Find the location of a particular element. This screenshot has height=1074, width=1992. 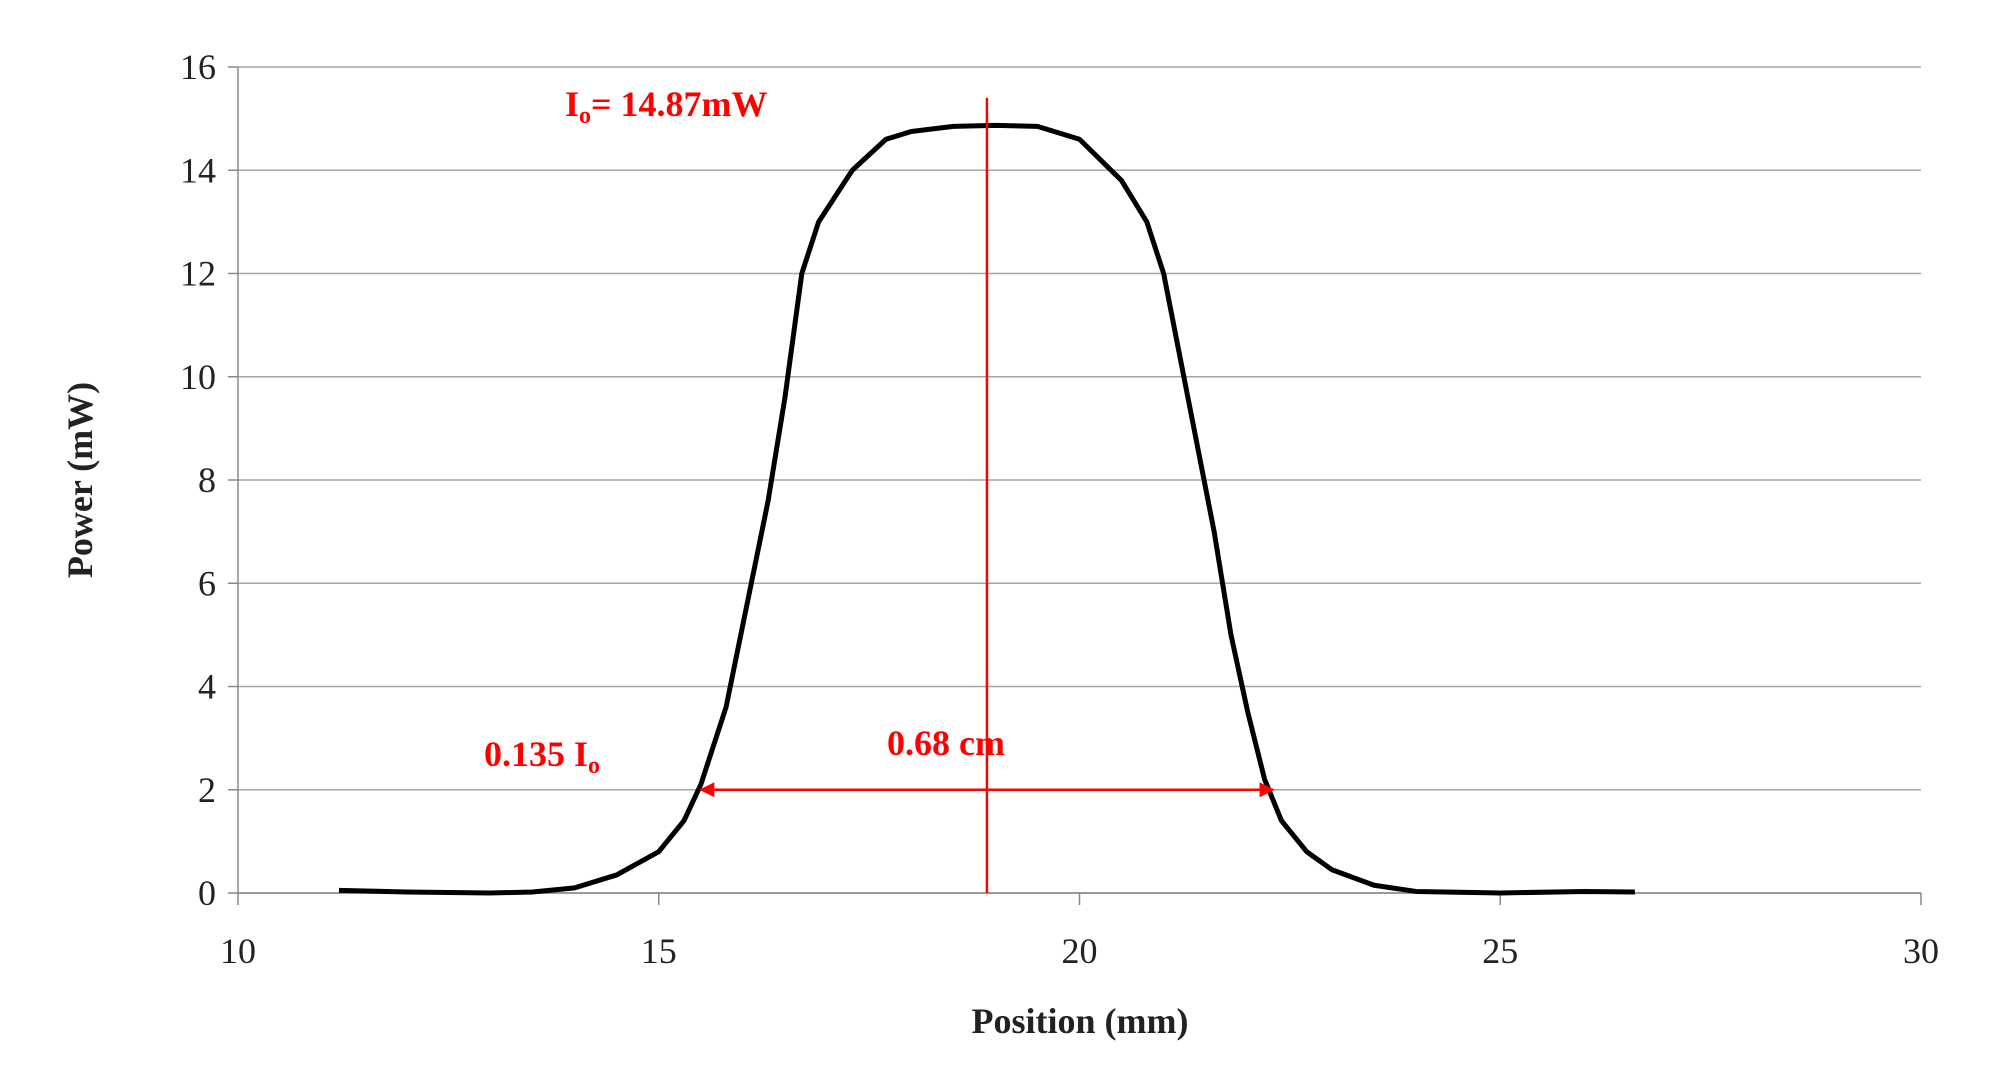

annotation-part: 0.68 cm is located at coordinates (946, 743).